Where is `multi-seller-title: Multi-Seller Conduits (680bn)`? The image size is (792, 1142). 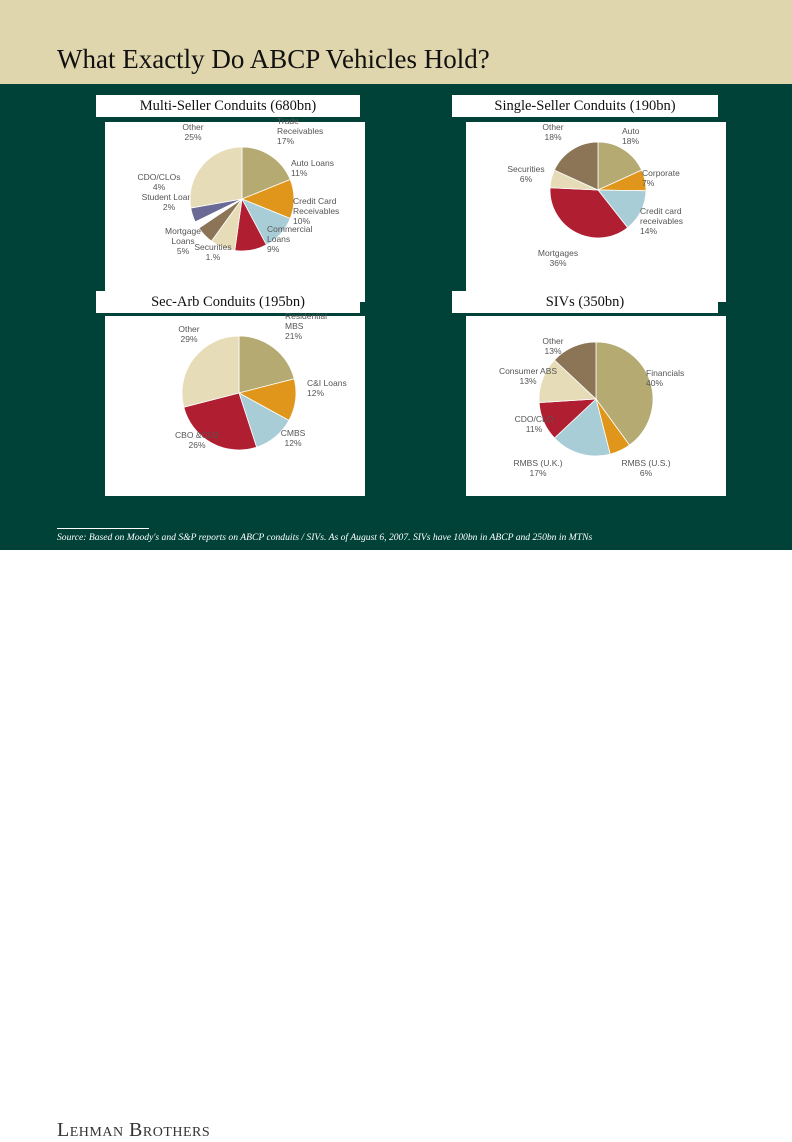
multi-seller-title: Multi-Seller Conduits (680bn) is located at coordinates (228, 106).